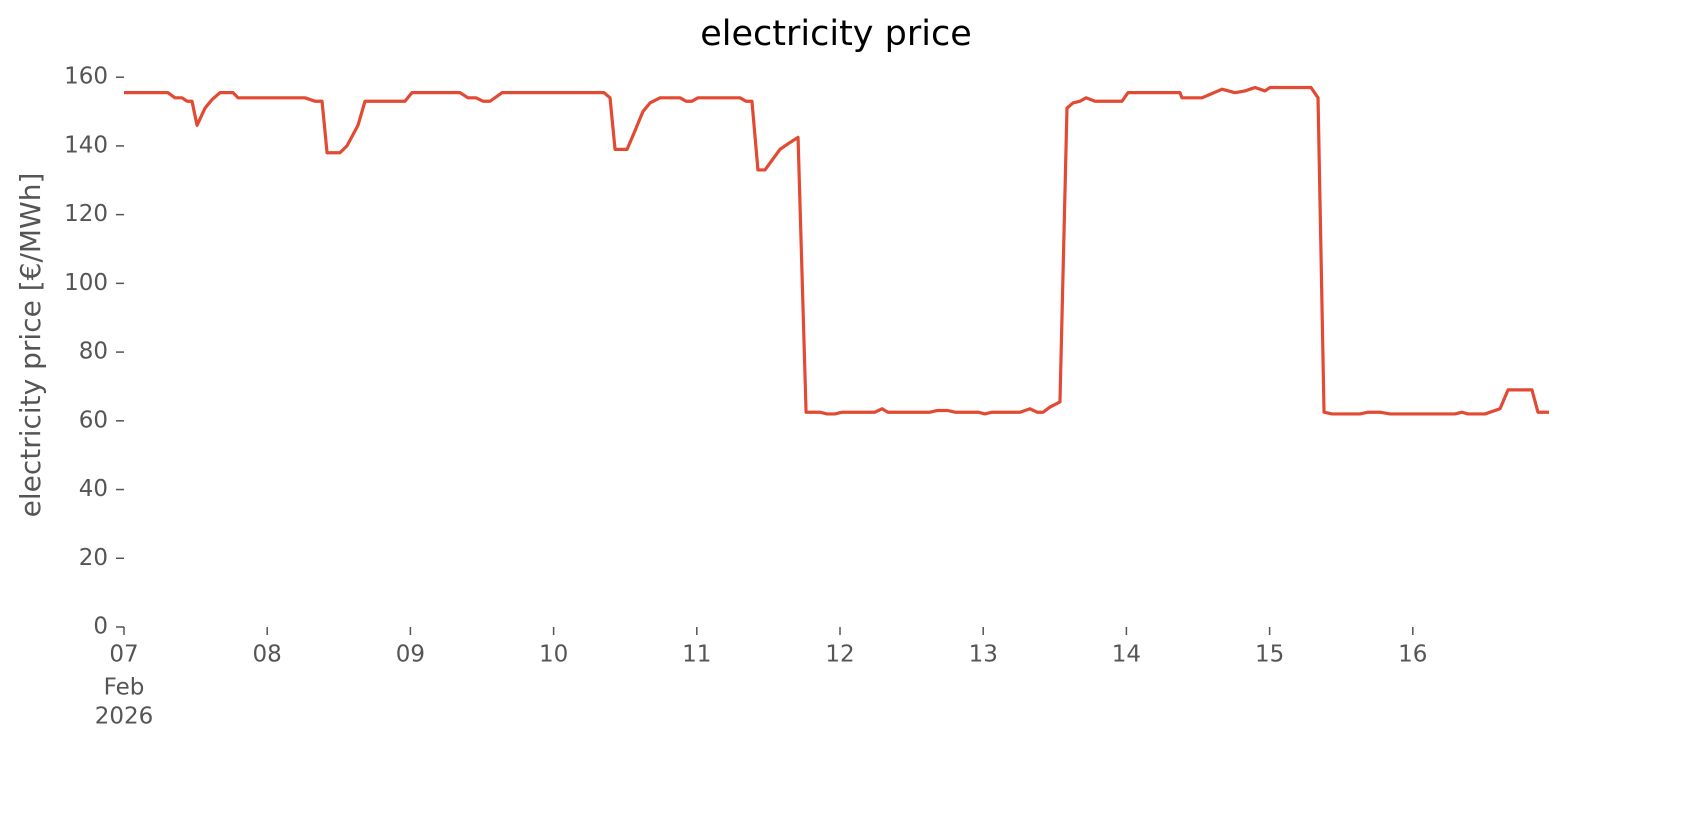  What do you see at coordinates (553, 655) in the screenshot?
I see `x-tick-label: 10` at bounding box center [553, 655].